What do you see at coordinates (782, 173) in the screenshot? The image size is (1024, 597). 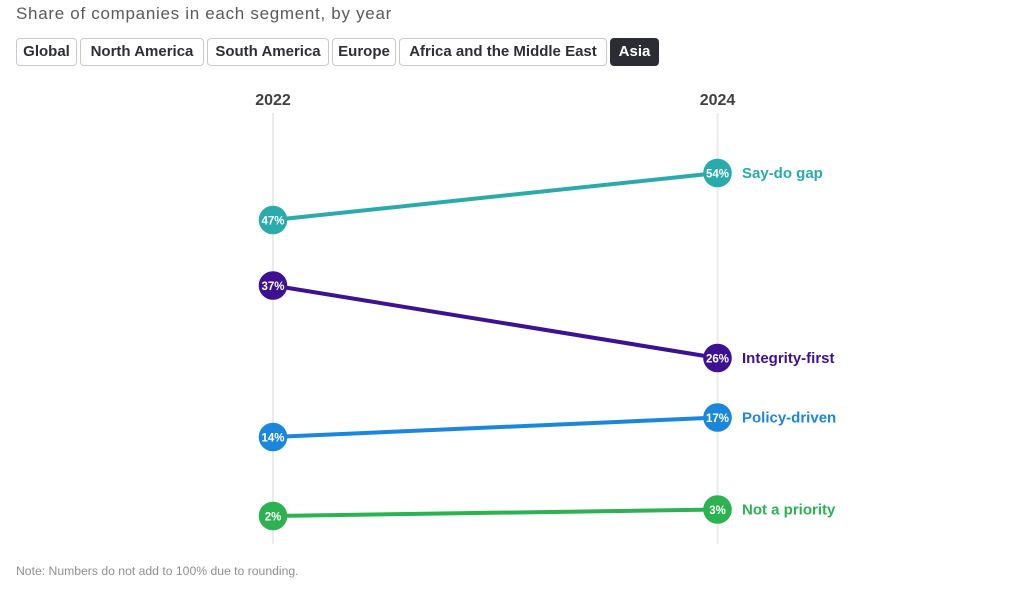 I see `svg-text: Say-do gap` at bounding box center [782, 173].